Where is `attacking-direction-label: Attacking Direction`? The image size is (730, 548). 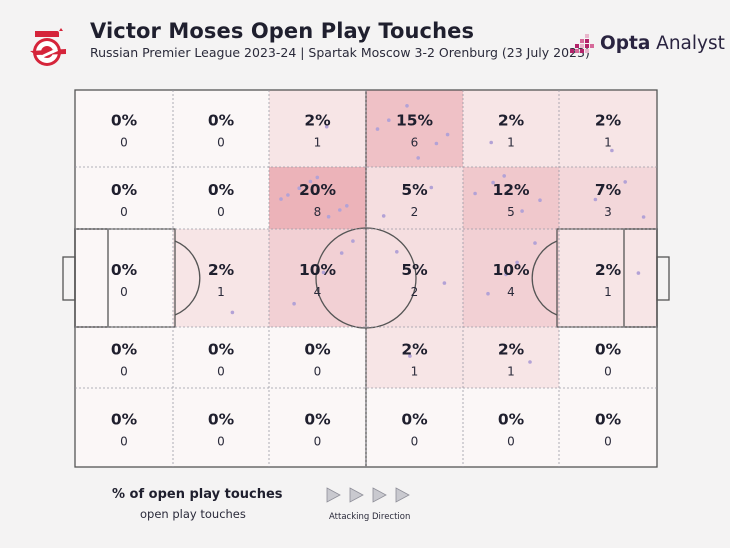 attacking-direction-label: Attacking Direction is located at coordinates (370, 517).